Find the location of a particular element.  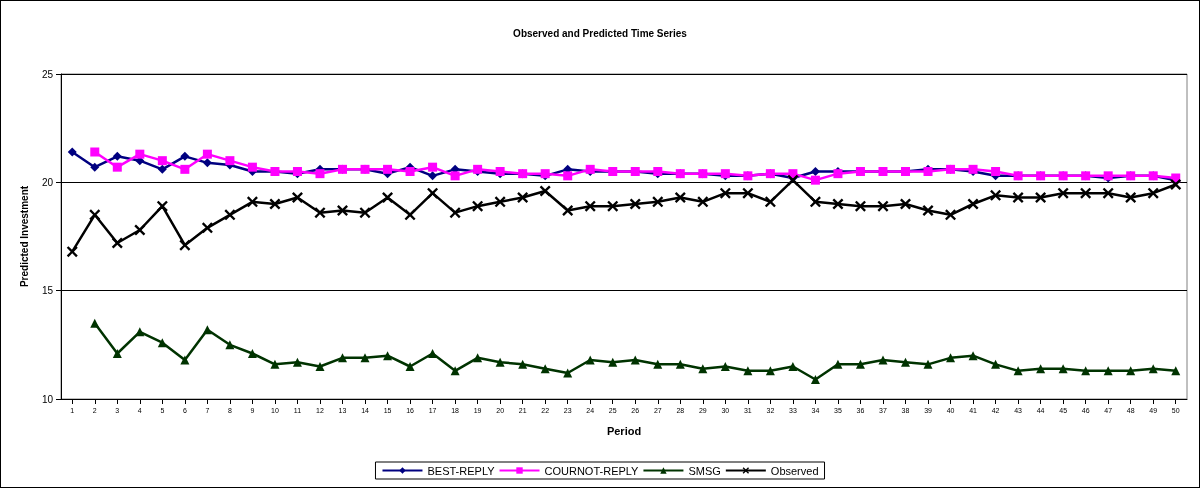

legend-label: BEST-REPLY is located at coordinates (461, 470).